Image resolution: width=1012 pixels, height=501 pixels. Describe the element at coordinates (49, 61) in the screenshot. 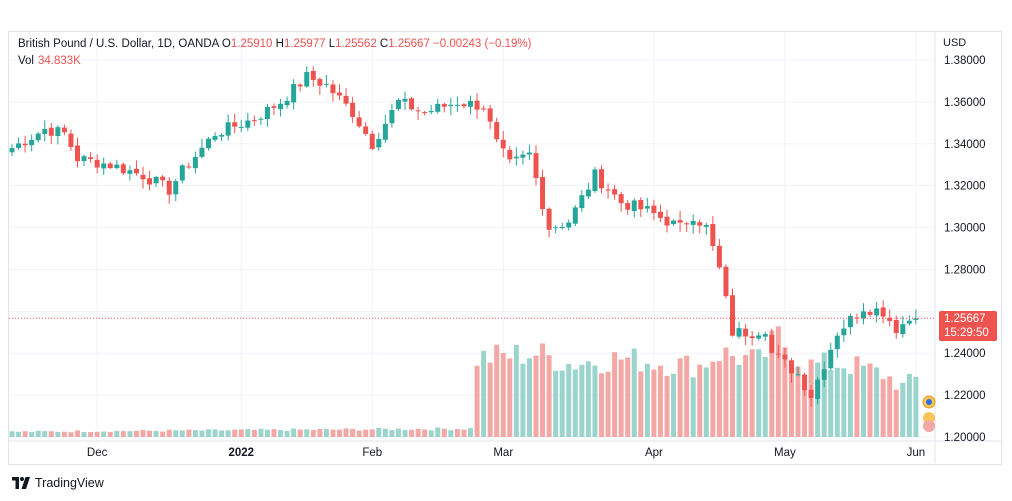

I see `volume-legend: Vol 34.833K` at that location.